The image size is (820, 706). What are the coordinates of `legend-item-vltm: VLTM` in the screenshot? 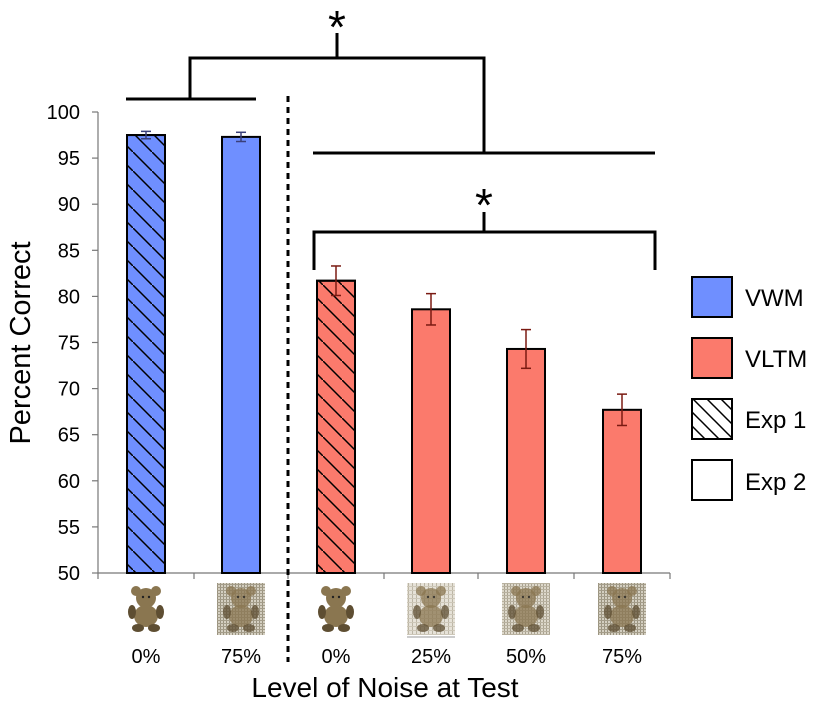 It's located at (749, 358).